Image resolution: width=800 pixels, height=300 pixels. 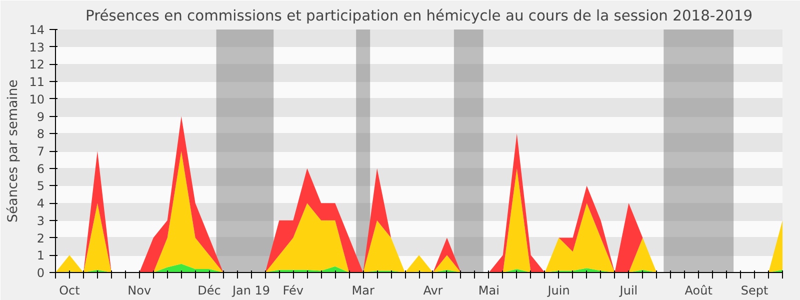 What do you see at coordinates (754, 291) in the screenshot?
I see `x-tick-label: Sept` at bounding box center [754, 291].